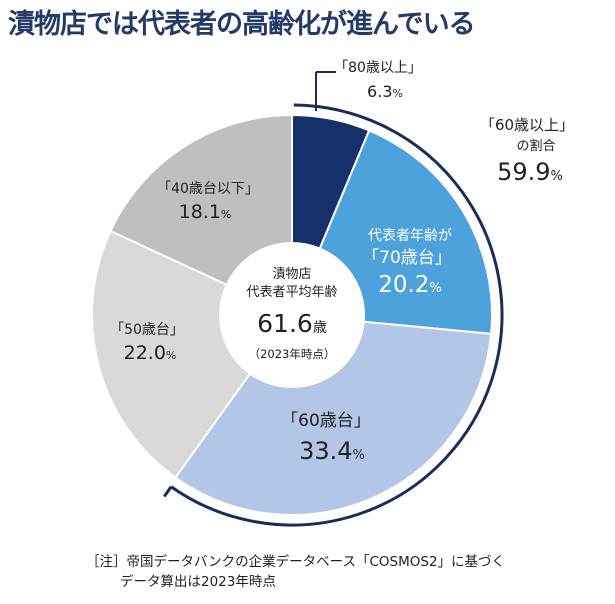 The width and height of the screenshot is (615, 604). Describe the element at coordinates (296, 562) in the screenshot. I see `footnote-line1: ［注］帝国データバンクの企業データベース「COSMOS2」に基づく` at that location.